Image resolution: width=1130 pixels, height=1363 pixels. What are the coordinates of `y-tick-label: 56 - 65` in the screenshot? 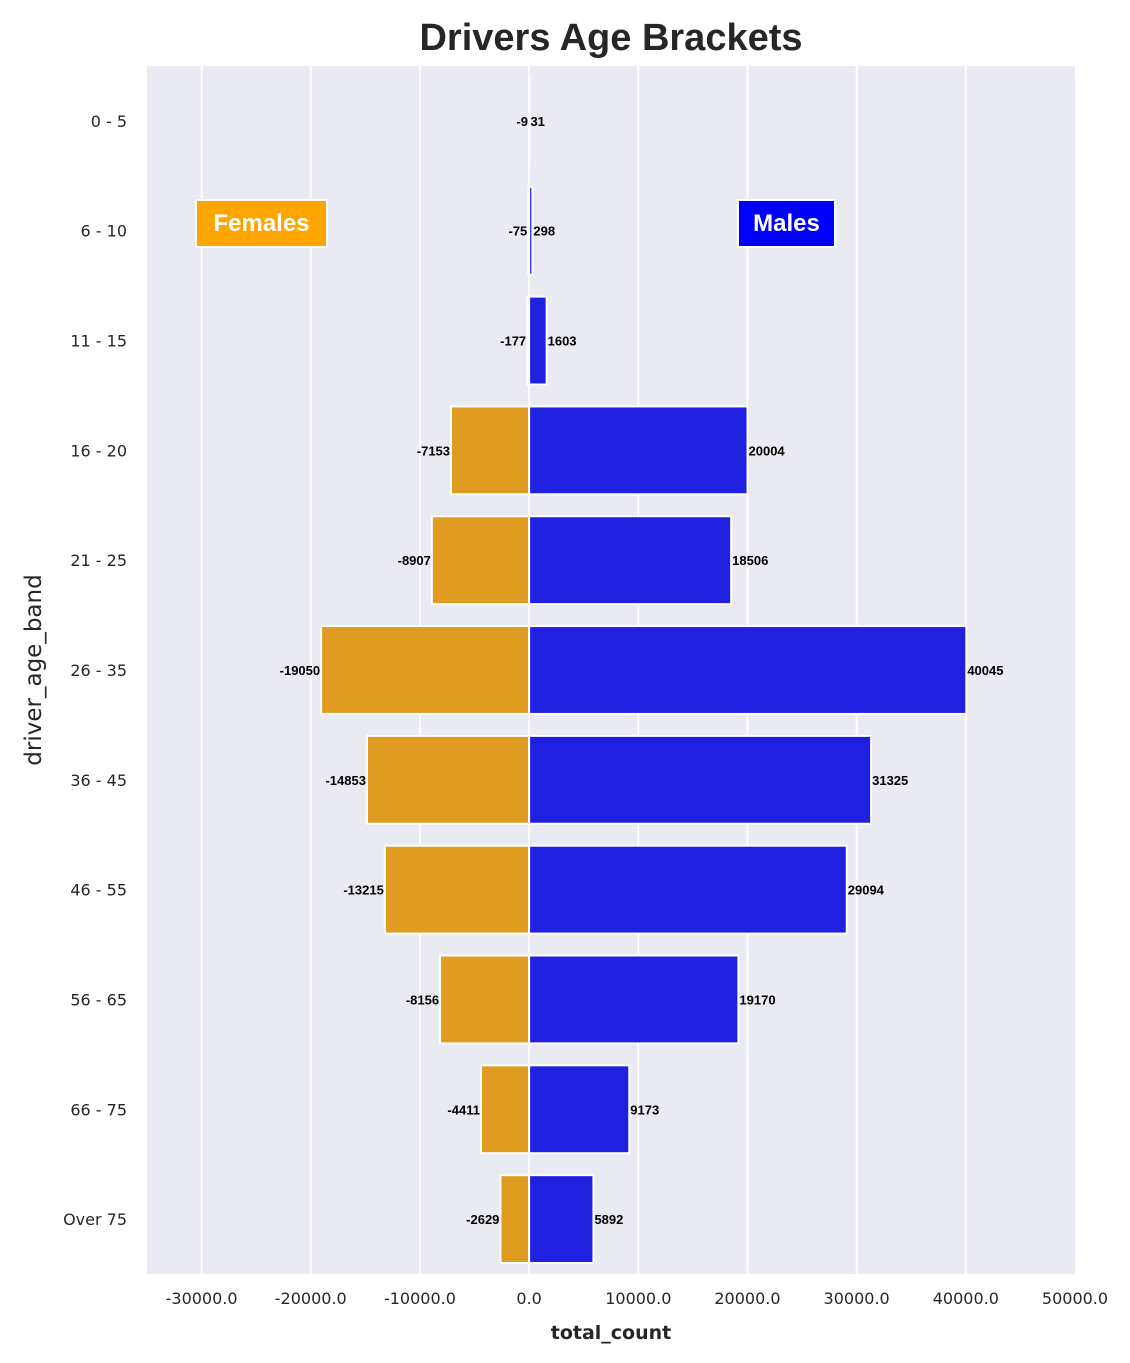 It's located at (98, 999).